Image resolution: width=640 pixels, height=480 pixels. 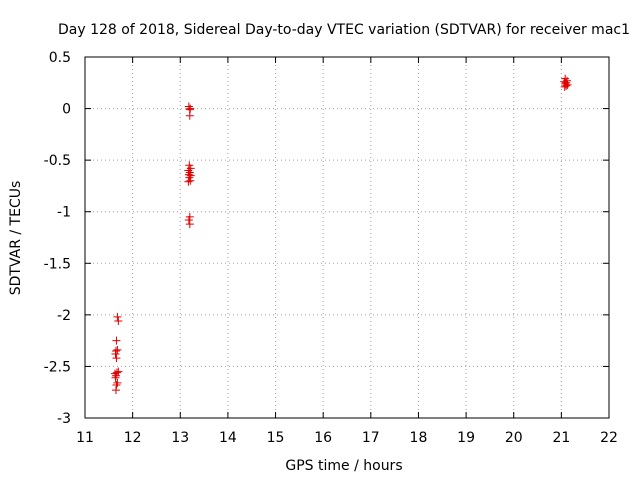 What do you see at coordinates (57, 264) in the screenshot?
I see `y-tick-label: -1.5` at bounding box center [57, 264].